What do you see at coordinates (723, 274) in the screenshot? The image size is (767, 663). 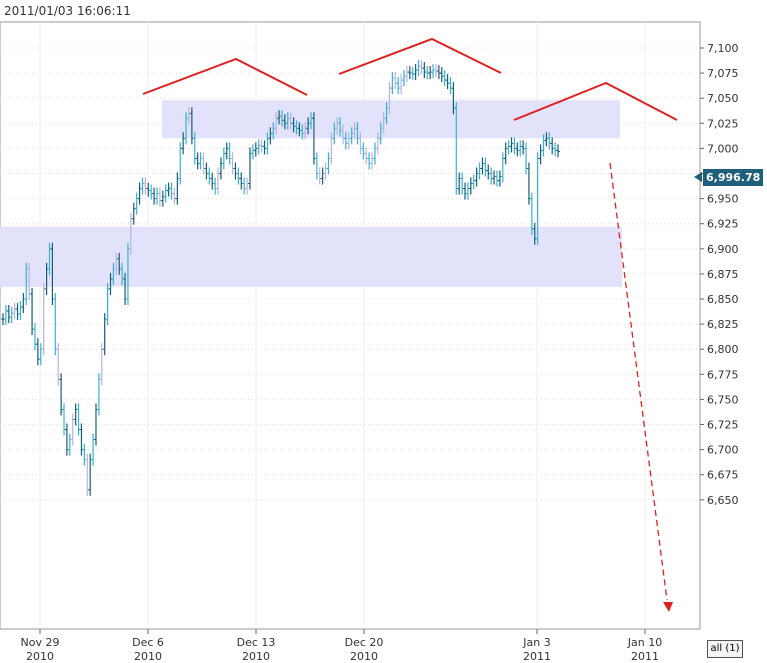 I see `y-tick-label: 6,875` at bounding box center [723, 274].